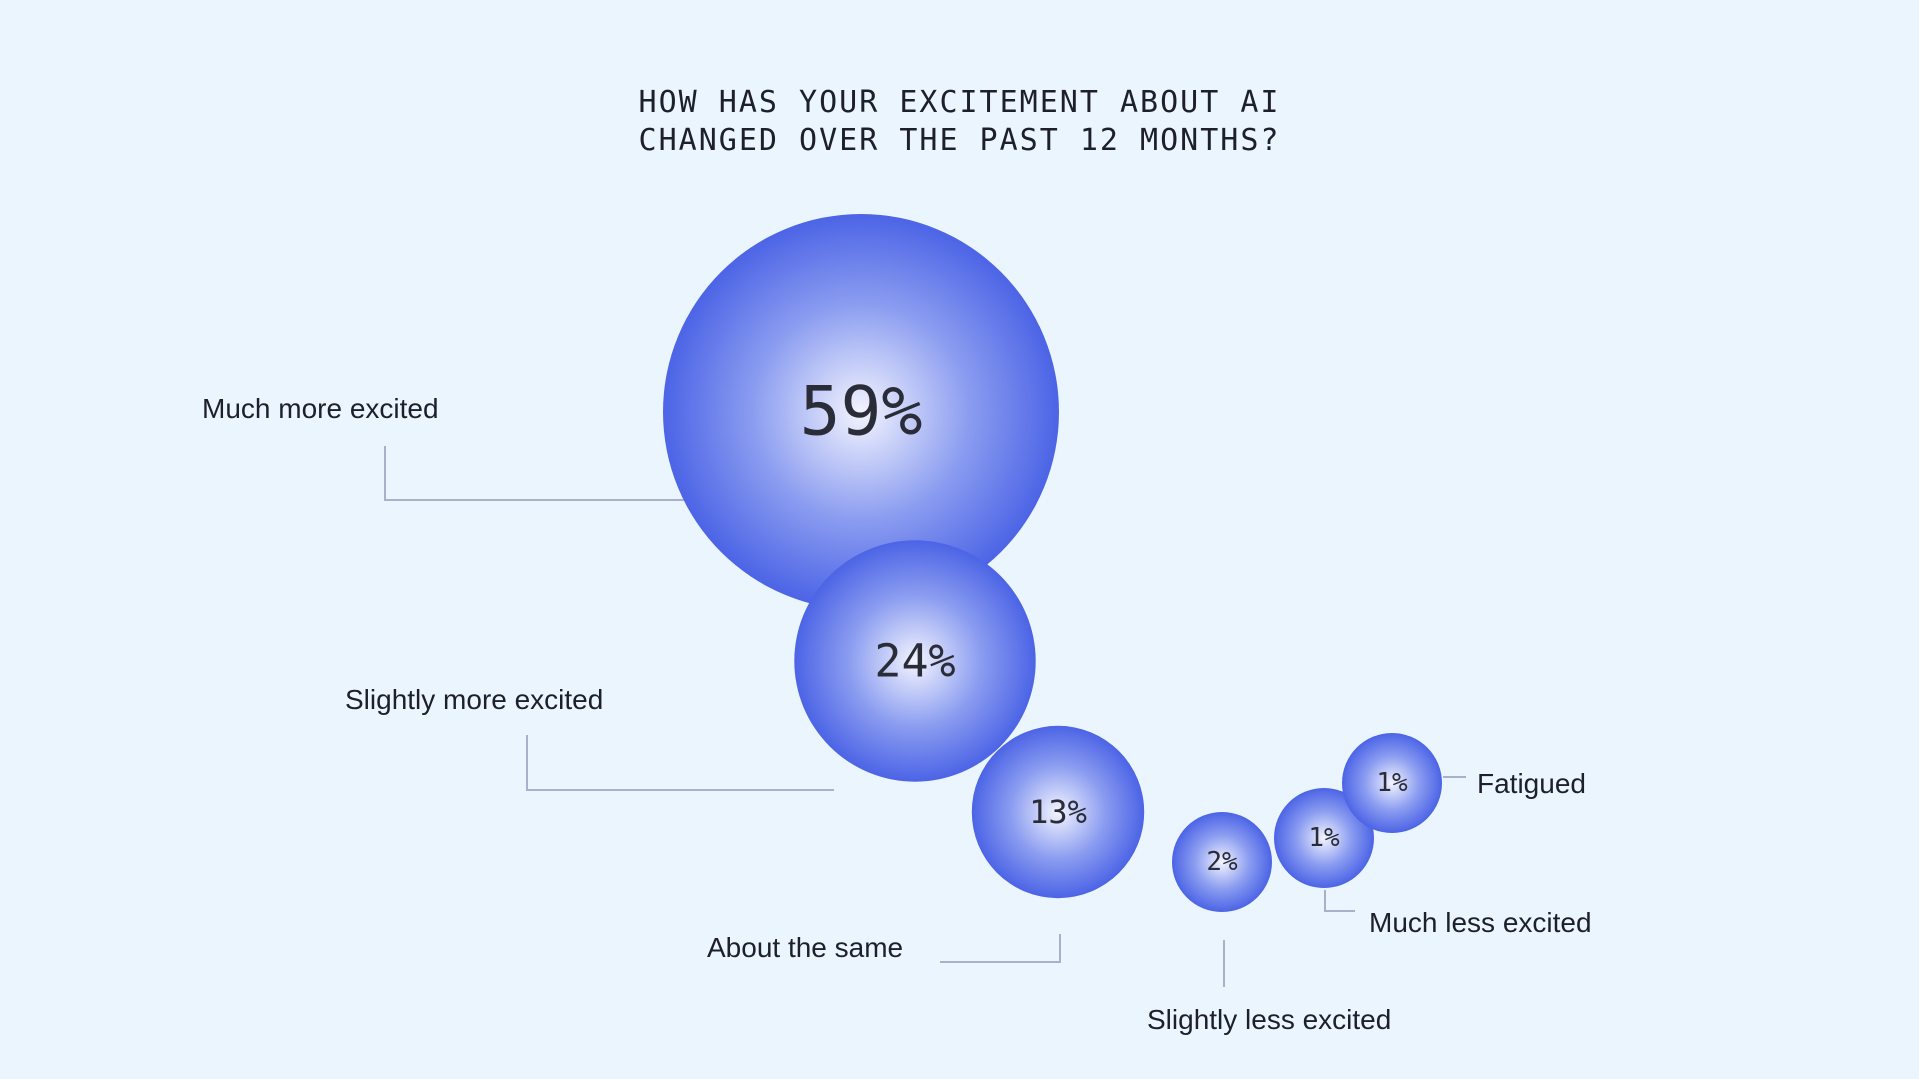 The height and width of the screenshot is (1079, 1919). I want to click on bubble-fatigued, so click(1392, 783).